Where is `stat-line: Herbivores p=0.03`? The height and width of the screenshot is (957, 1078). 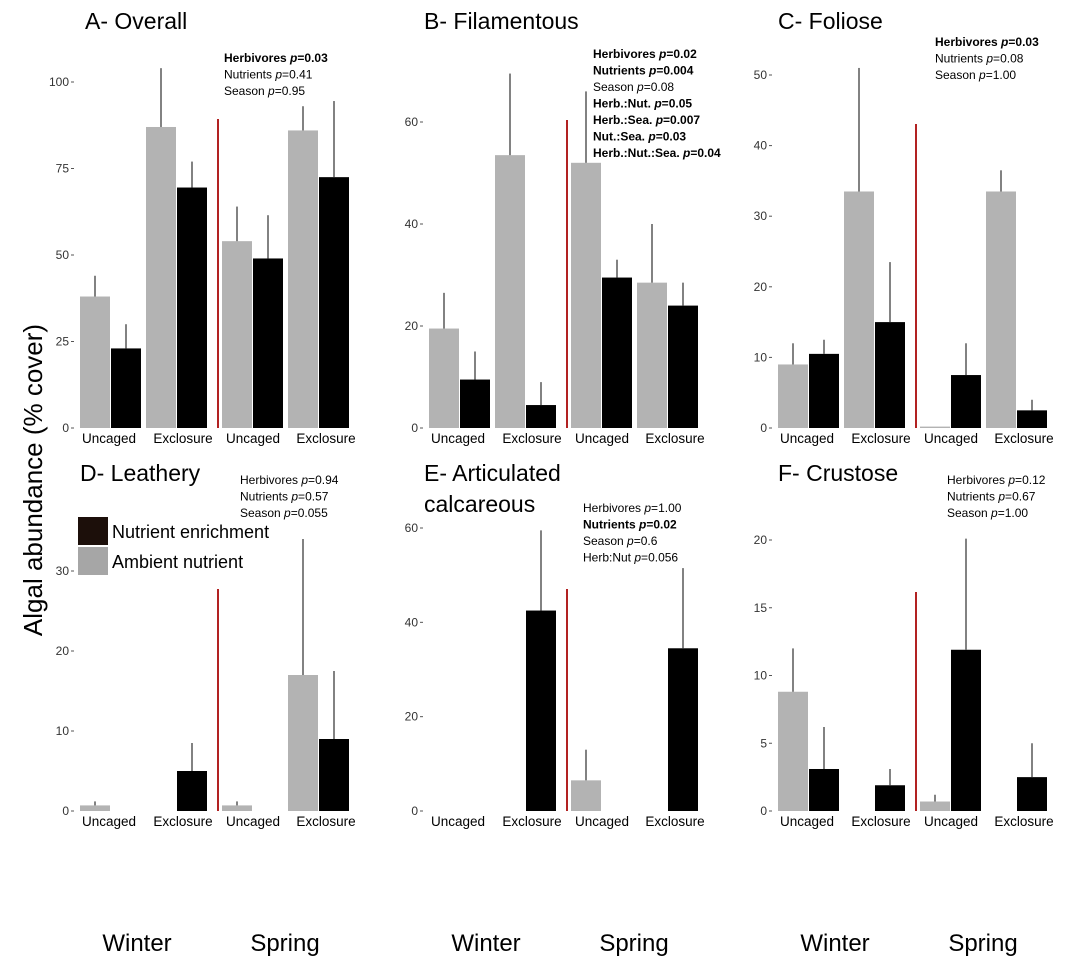 stat-line: Herbivores p=0.03 is located at coordinates (276, 58).